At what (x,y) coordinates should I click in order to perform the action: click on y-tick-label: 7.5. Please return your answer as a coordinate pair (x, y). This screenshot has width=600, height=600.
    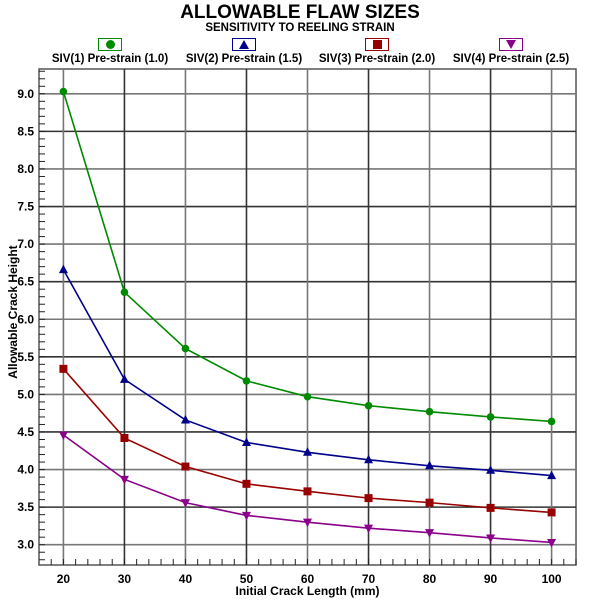
    Looking at the image, I should click on (25, 207).